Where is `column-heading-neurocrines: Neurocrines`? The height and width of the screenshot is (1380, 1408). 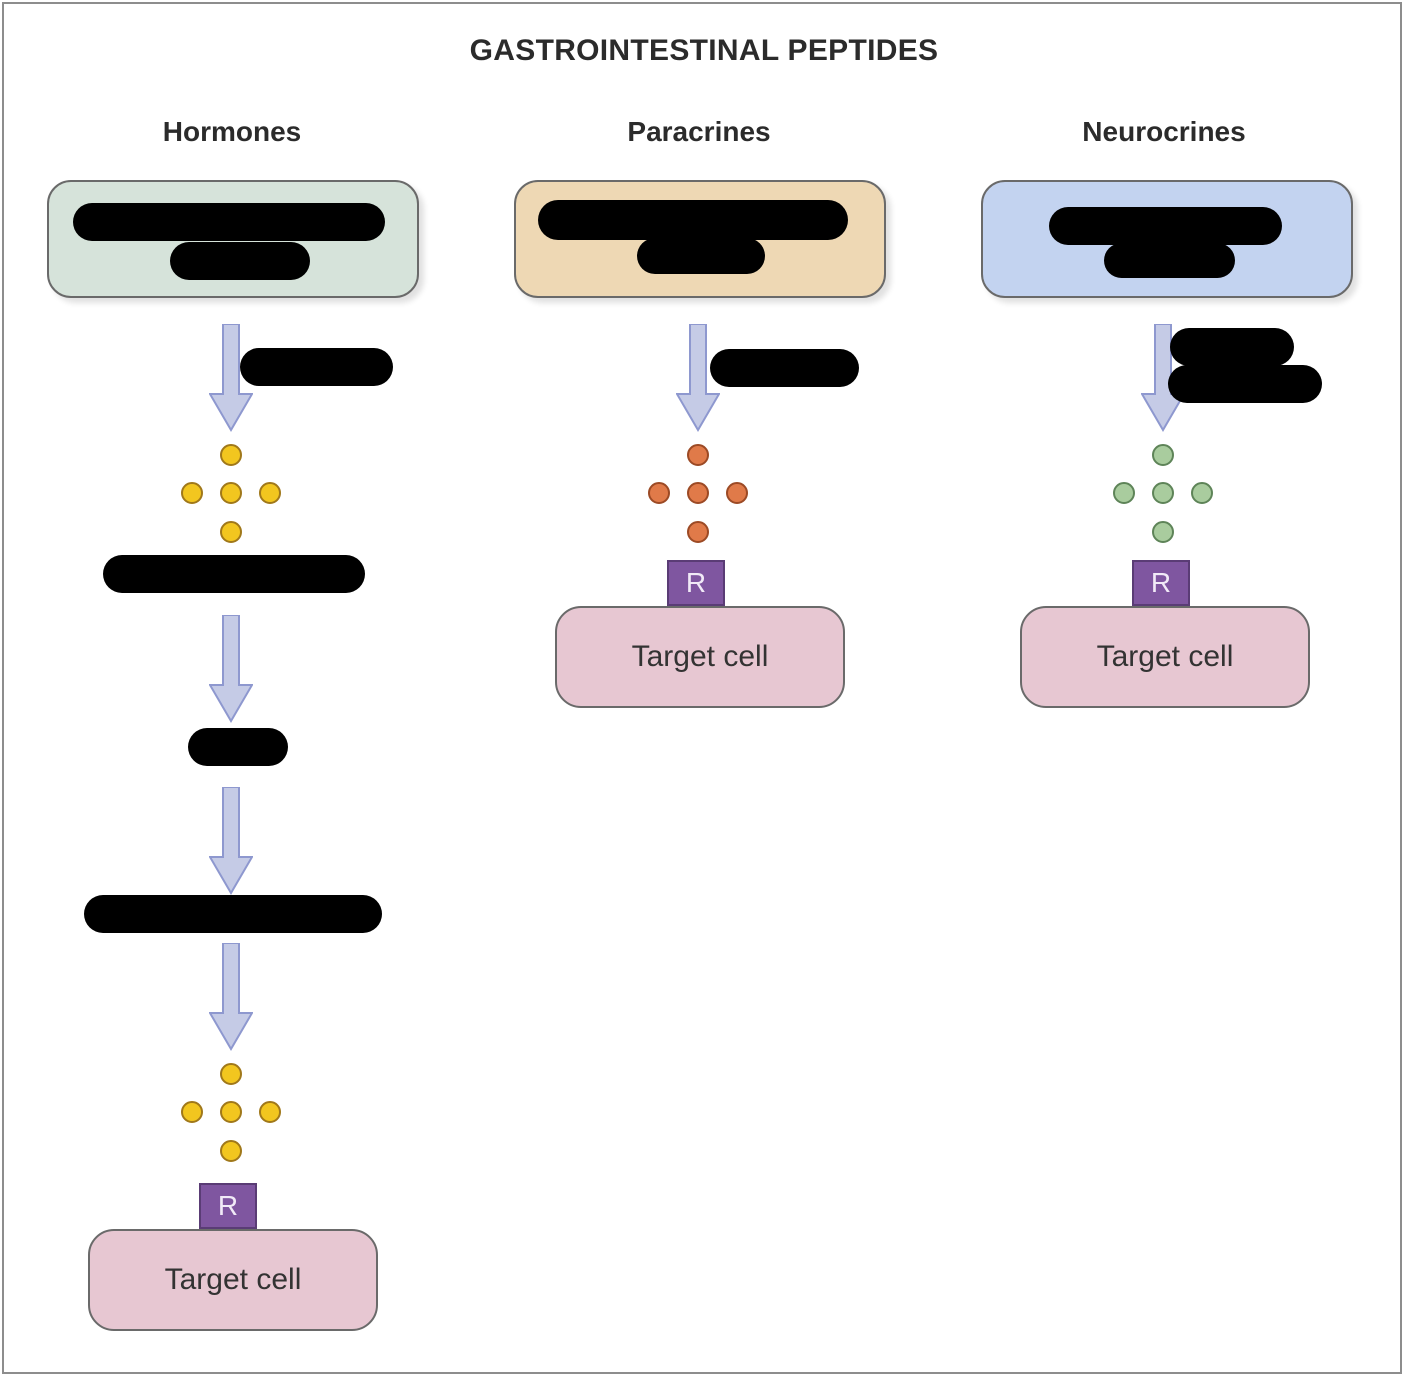 column-heading-neurocrines: Neurocrines is located at coordinates (1164, 131).